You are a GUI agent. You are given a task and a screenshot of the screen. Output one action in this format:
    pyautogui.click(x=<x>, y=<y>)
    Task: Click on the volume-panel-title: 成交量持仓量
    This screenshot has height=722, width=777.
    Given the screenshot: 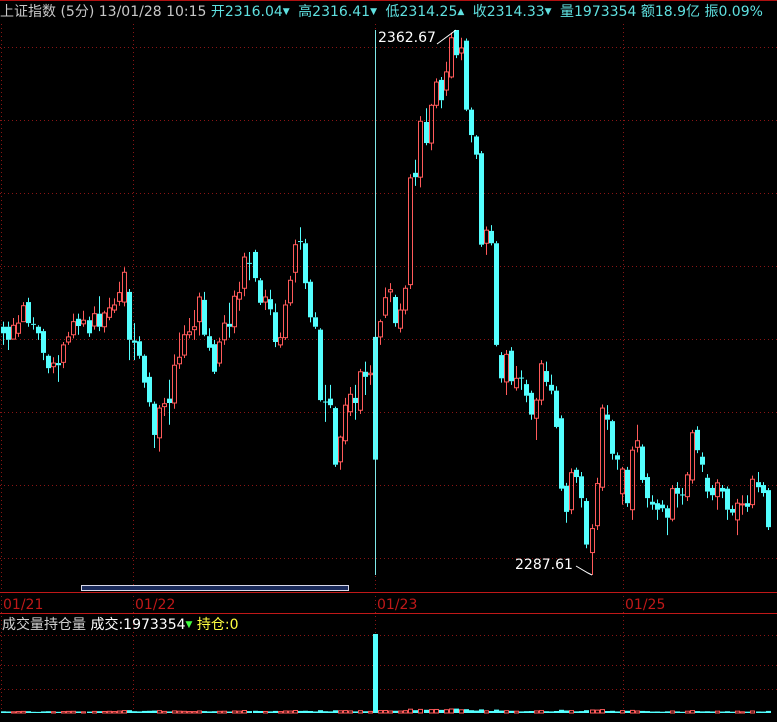 What is the action you would take?
    pyautogui.click(x=44, y=625)
    